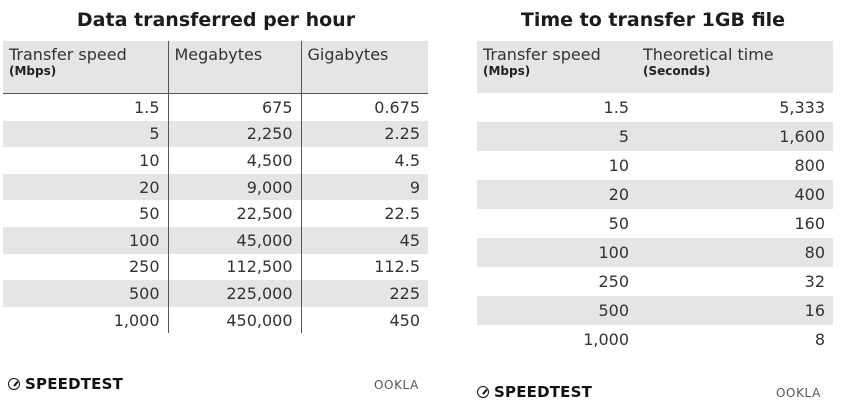 This screenshot has width=842, height=405. Describe the element at coordinates (364, 160) in the screenshot. I see `table-cell: 4.5` at that location.